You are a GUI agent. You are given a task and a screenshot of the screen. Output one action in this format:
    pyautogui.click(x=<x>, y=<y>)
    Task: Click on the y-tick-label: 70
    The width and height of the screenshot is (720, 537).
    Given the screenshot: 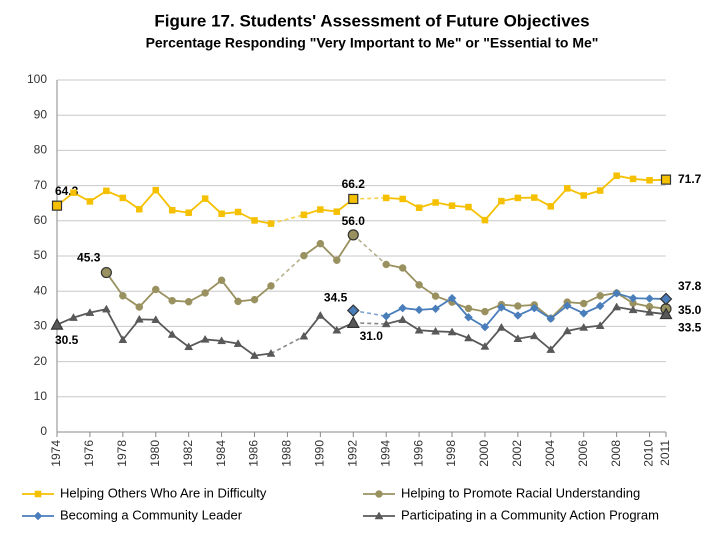 What is the action you would take?
    pyautogui.click(x=41, y=185)
    